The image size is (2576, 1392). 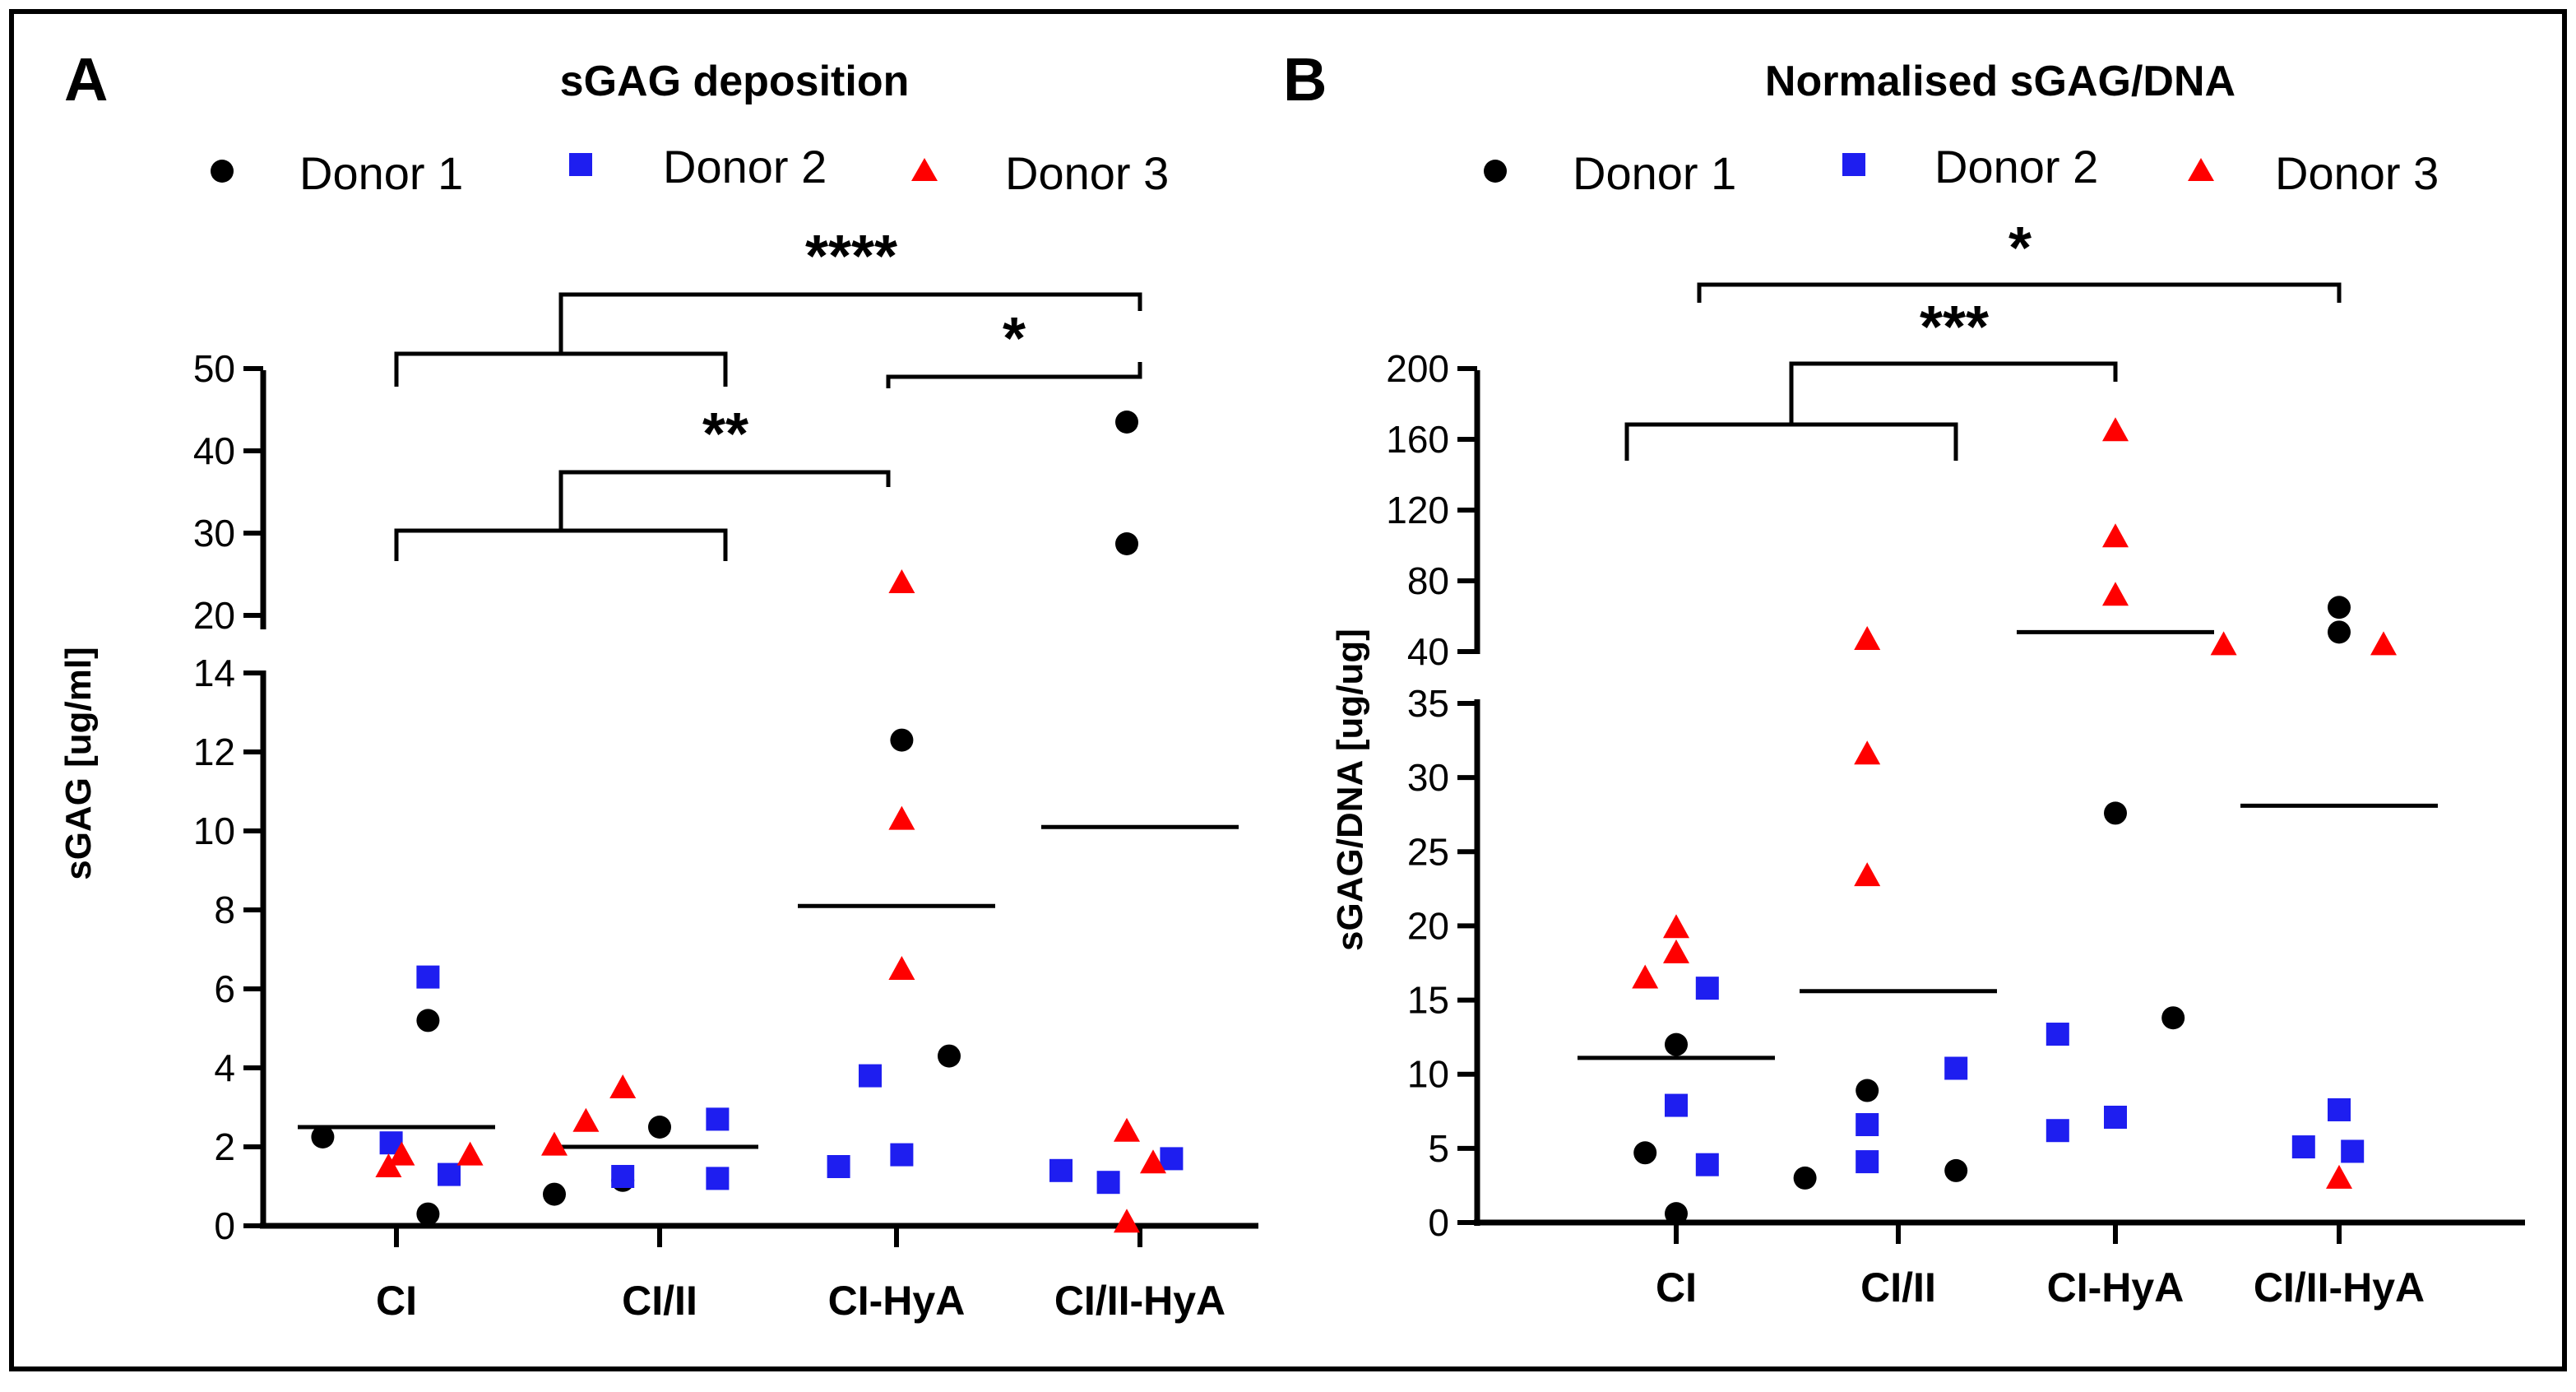 I want to click on panel-a-legend: Donor 1 Donor 2 Donor 3, so click(x=690, y=170).